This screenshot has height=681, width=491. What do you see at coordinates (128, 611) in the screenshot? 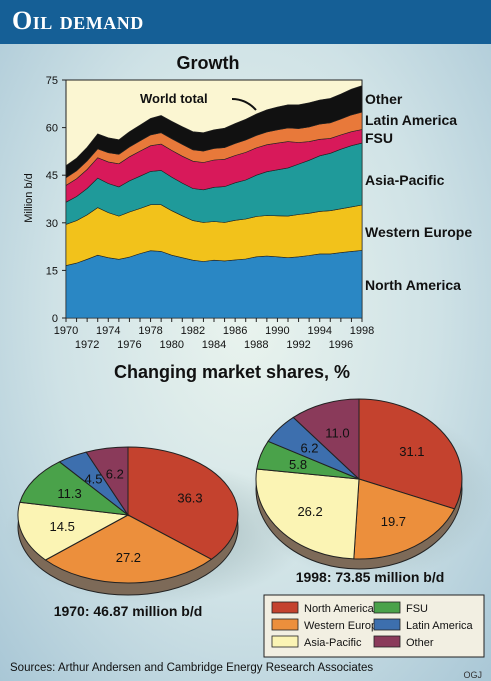
I see `pie-1970-caption: 1970: 46.87 million b/d` at bounding box center [128, 611].